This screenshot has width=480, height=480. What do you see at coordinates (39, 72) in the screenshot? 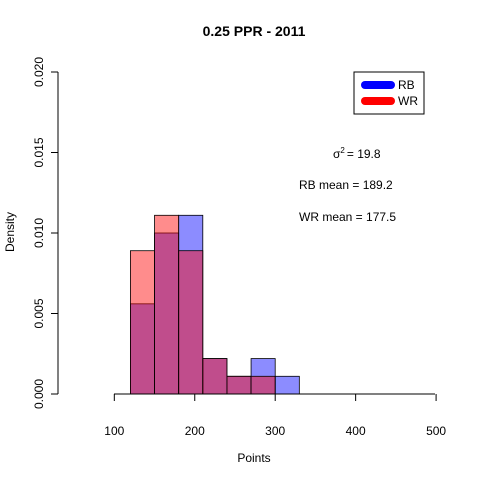
I see `y-tick-label: 0.020` at bounding box center [39, 72].